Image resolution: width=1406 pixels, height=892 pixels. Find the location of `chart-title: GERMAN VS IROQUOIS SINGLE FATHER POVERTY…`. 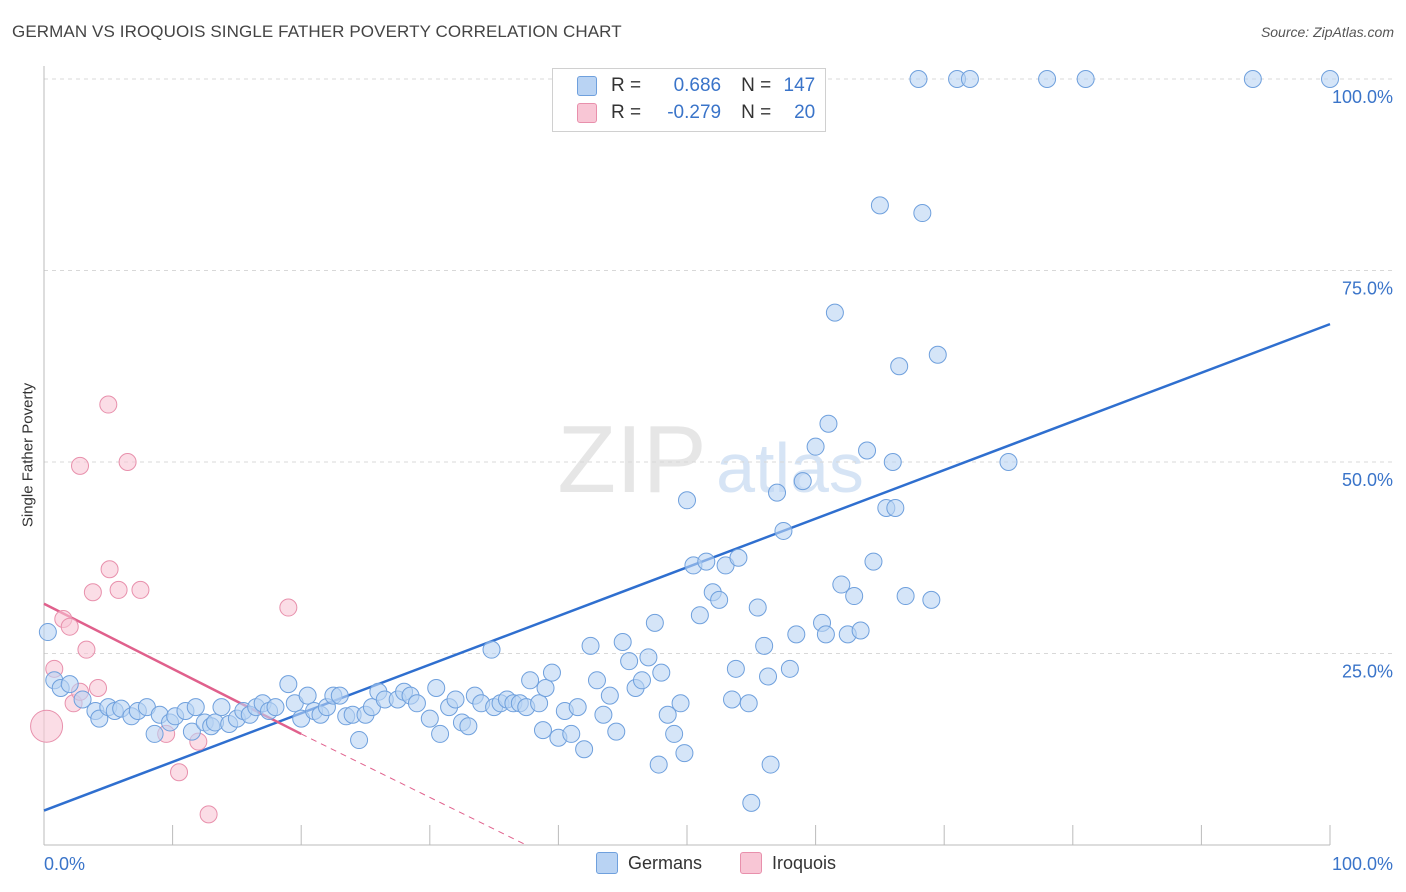

chart-title: GERMAN VS IROQUOIS SINGLE FATHER POVERTY… is located at coordinates (317, 31).